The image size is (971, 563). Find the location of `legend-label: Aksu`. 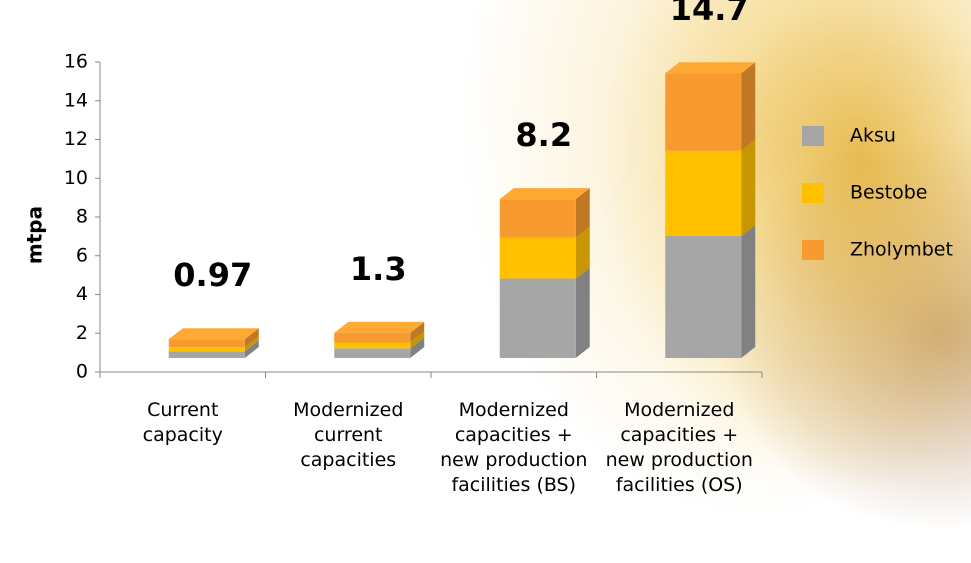

legend-label: Aksu is located at coordinates (873, 136).